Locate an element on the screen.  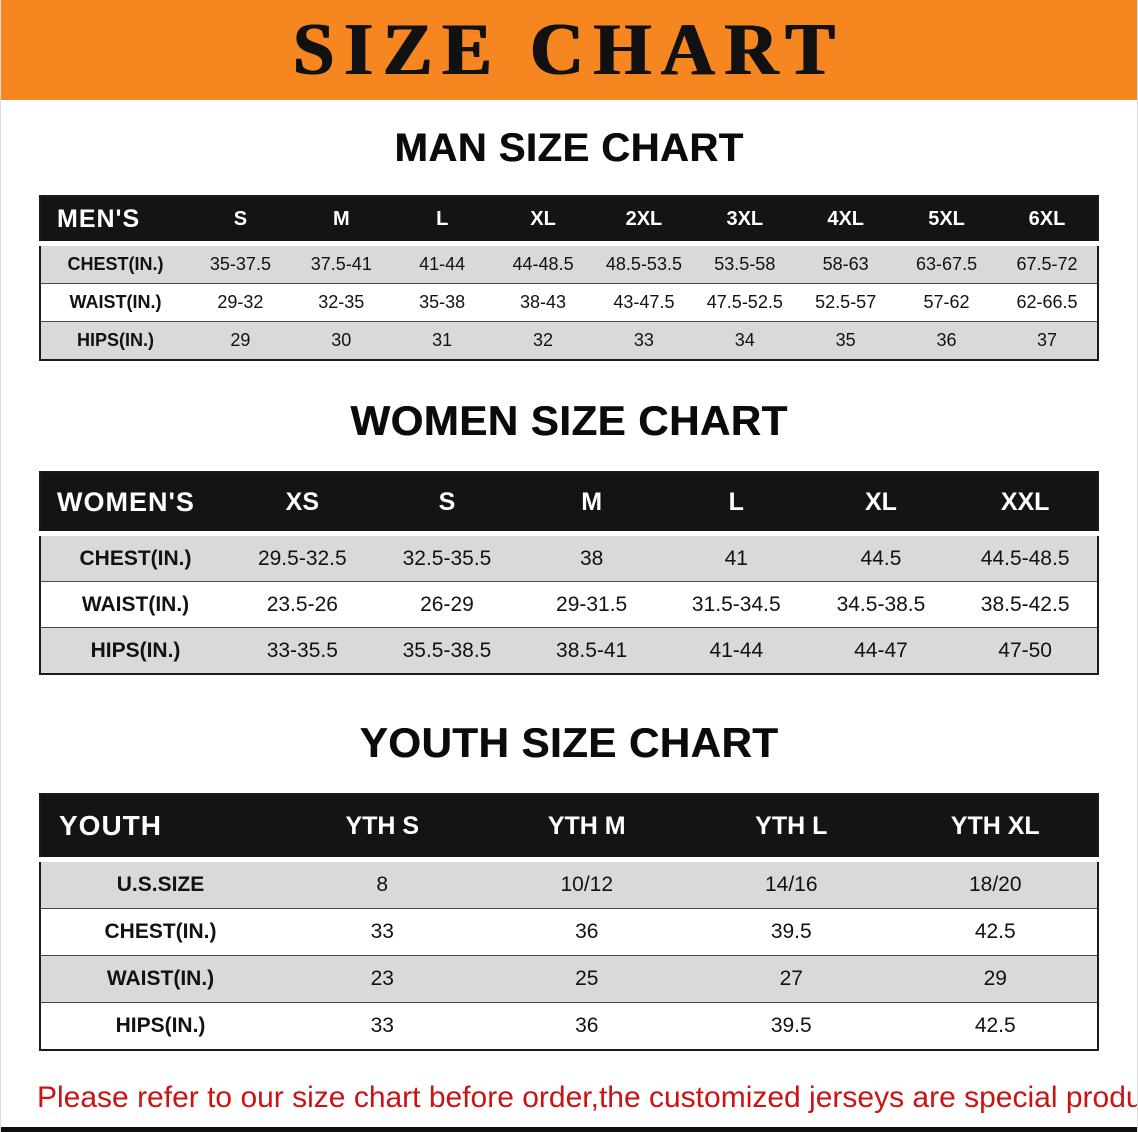
size-value-cell: 26-29 is located at coordinates (447, 604).